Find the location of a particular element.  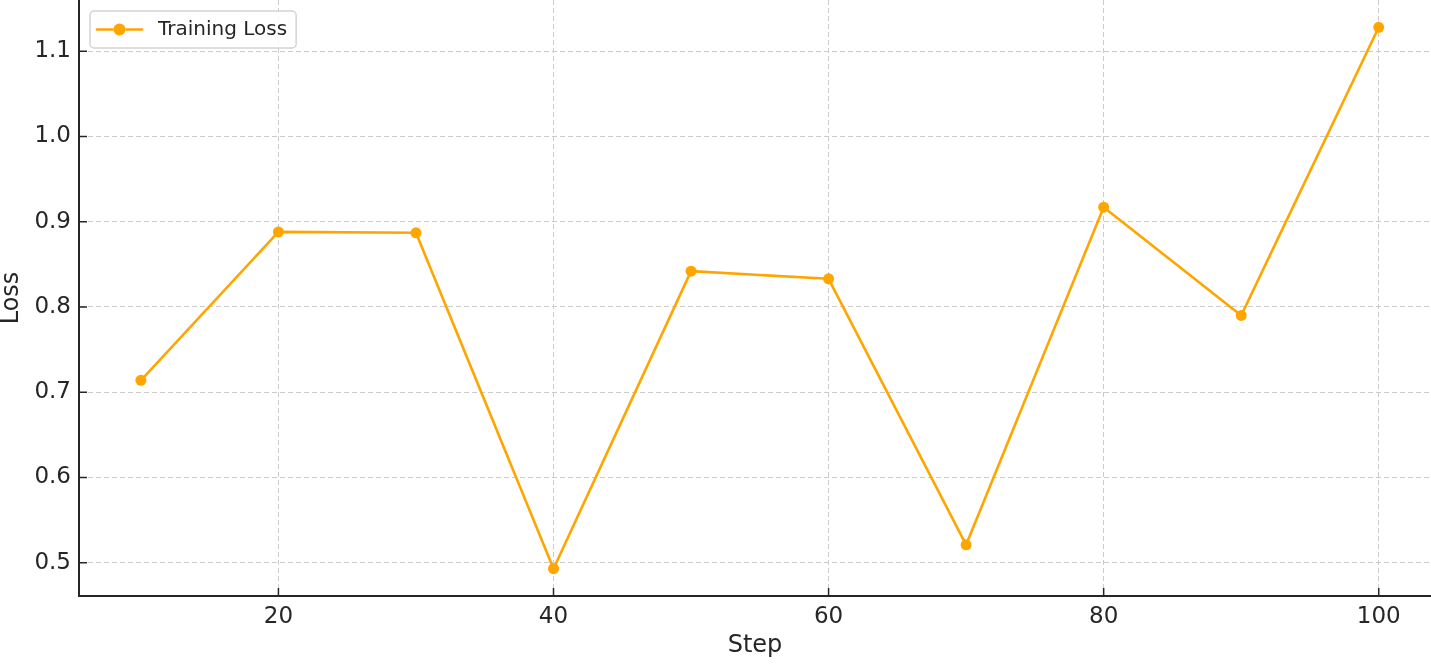

x-axis-title: Step is located at coordinates (755, 643).